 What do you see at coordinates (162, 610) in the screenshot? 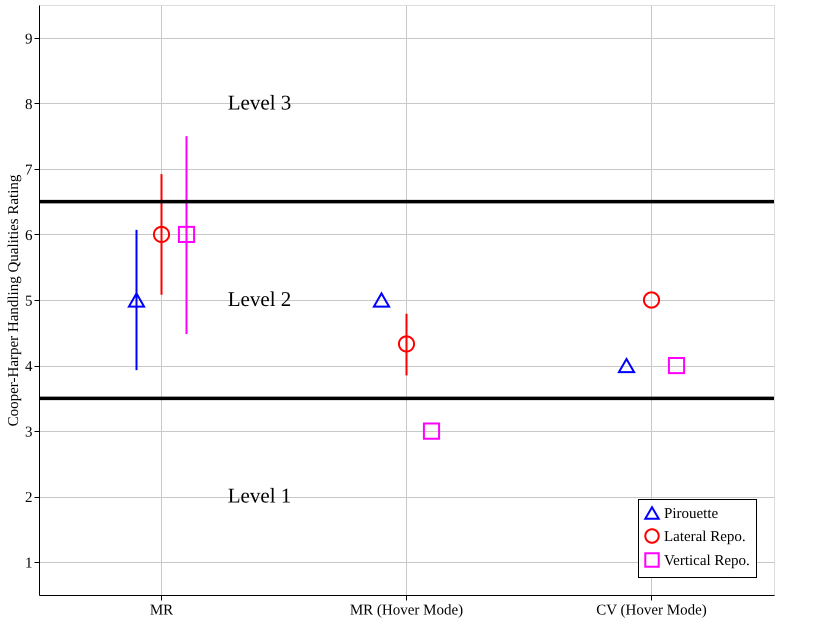
I see `x-tick-label: MR` at bounding box center [162, 610].